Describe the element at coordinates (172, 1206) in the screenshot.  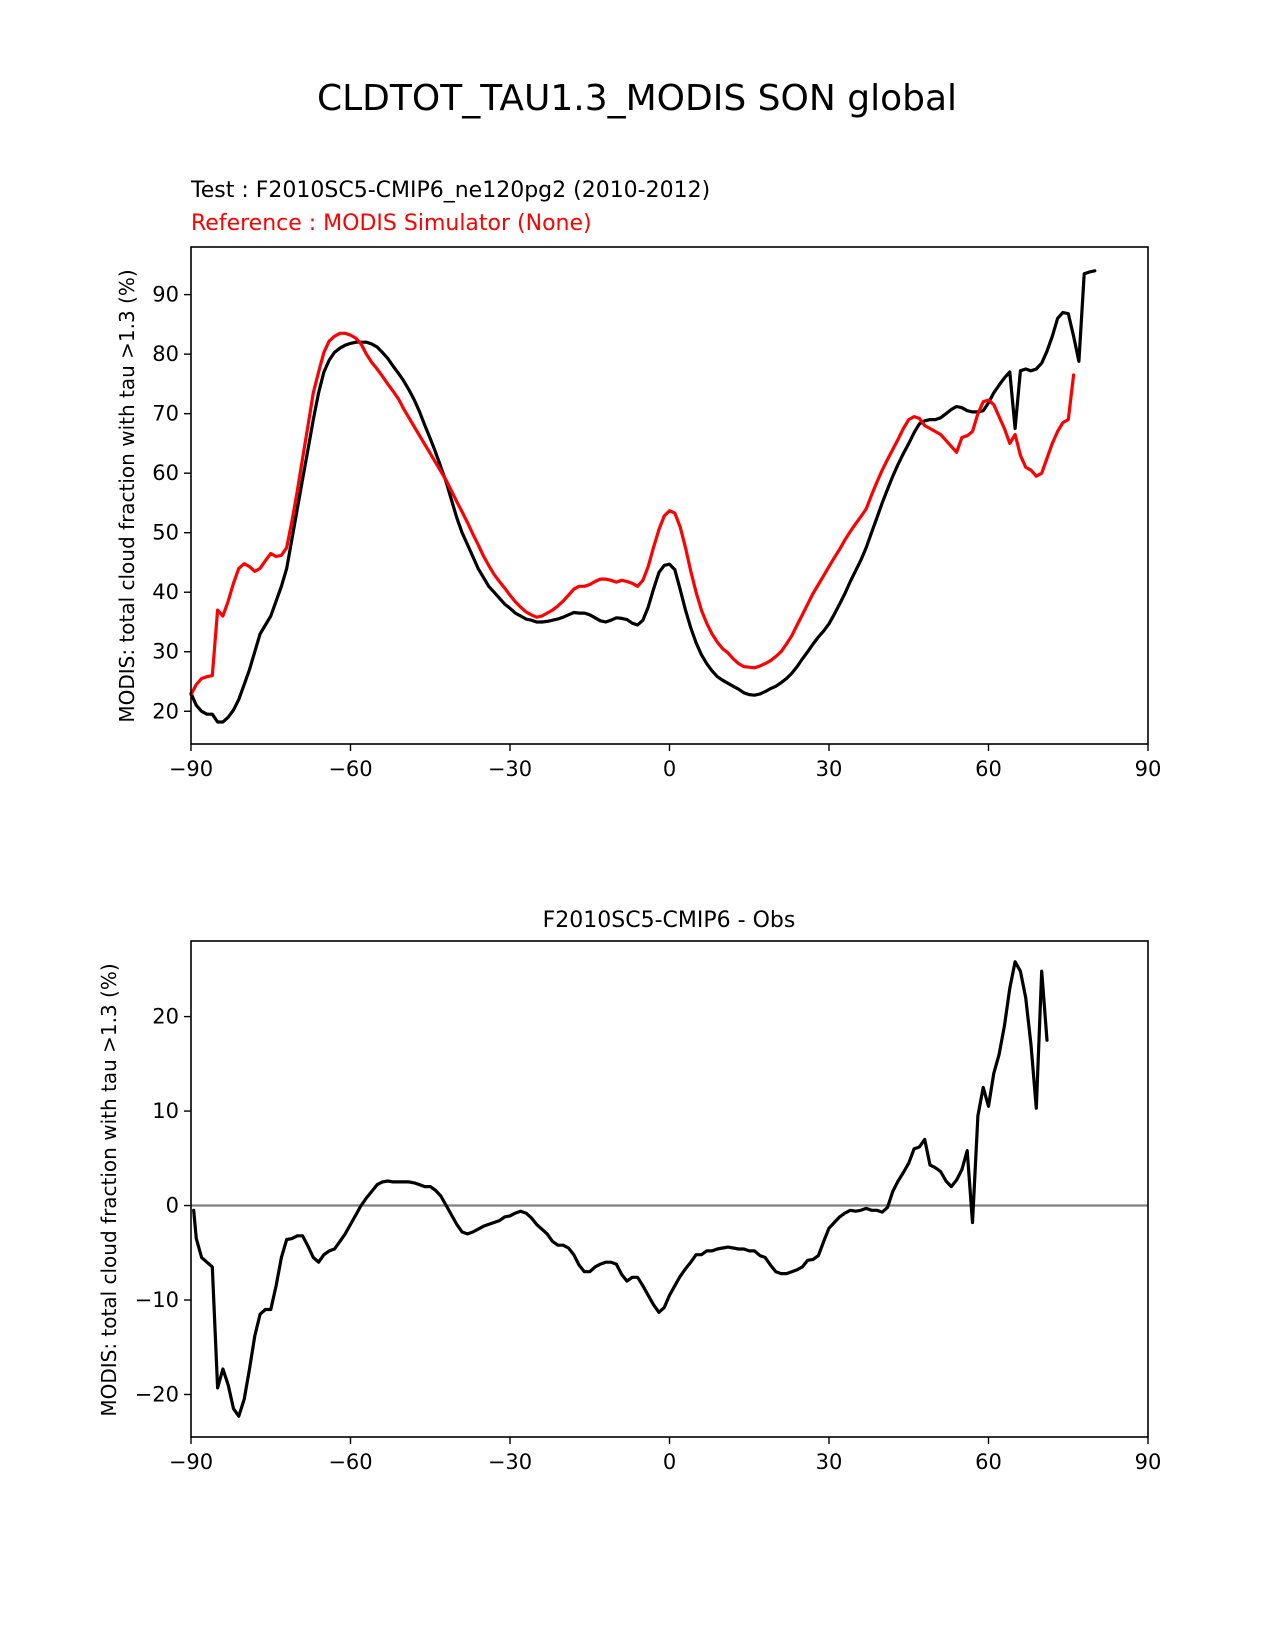
I see `bottom-y-tick-label: 0` at that location.